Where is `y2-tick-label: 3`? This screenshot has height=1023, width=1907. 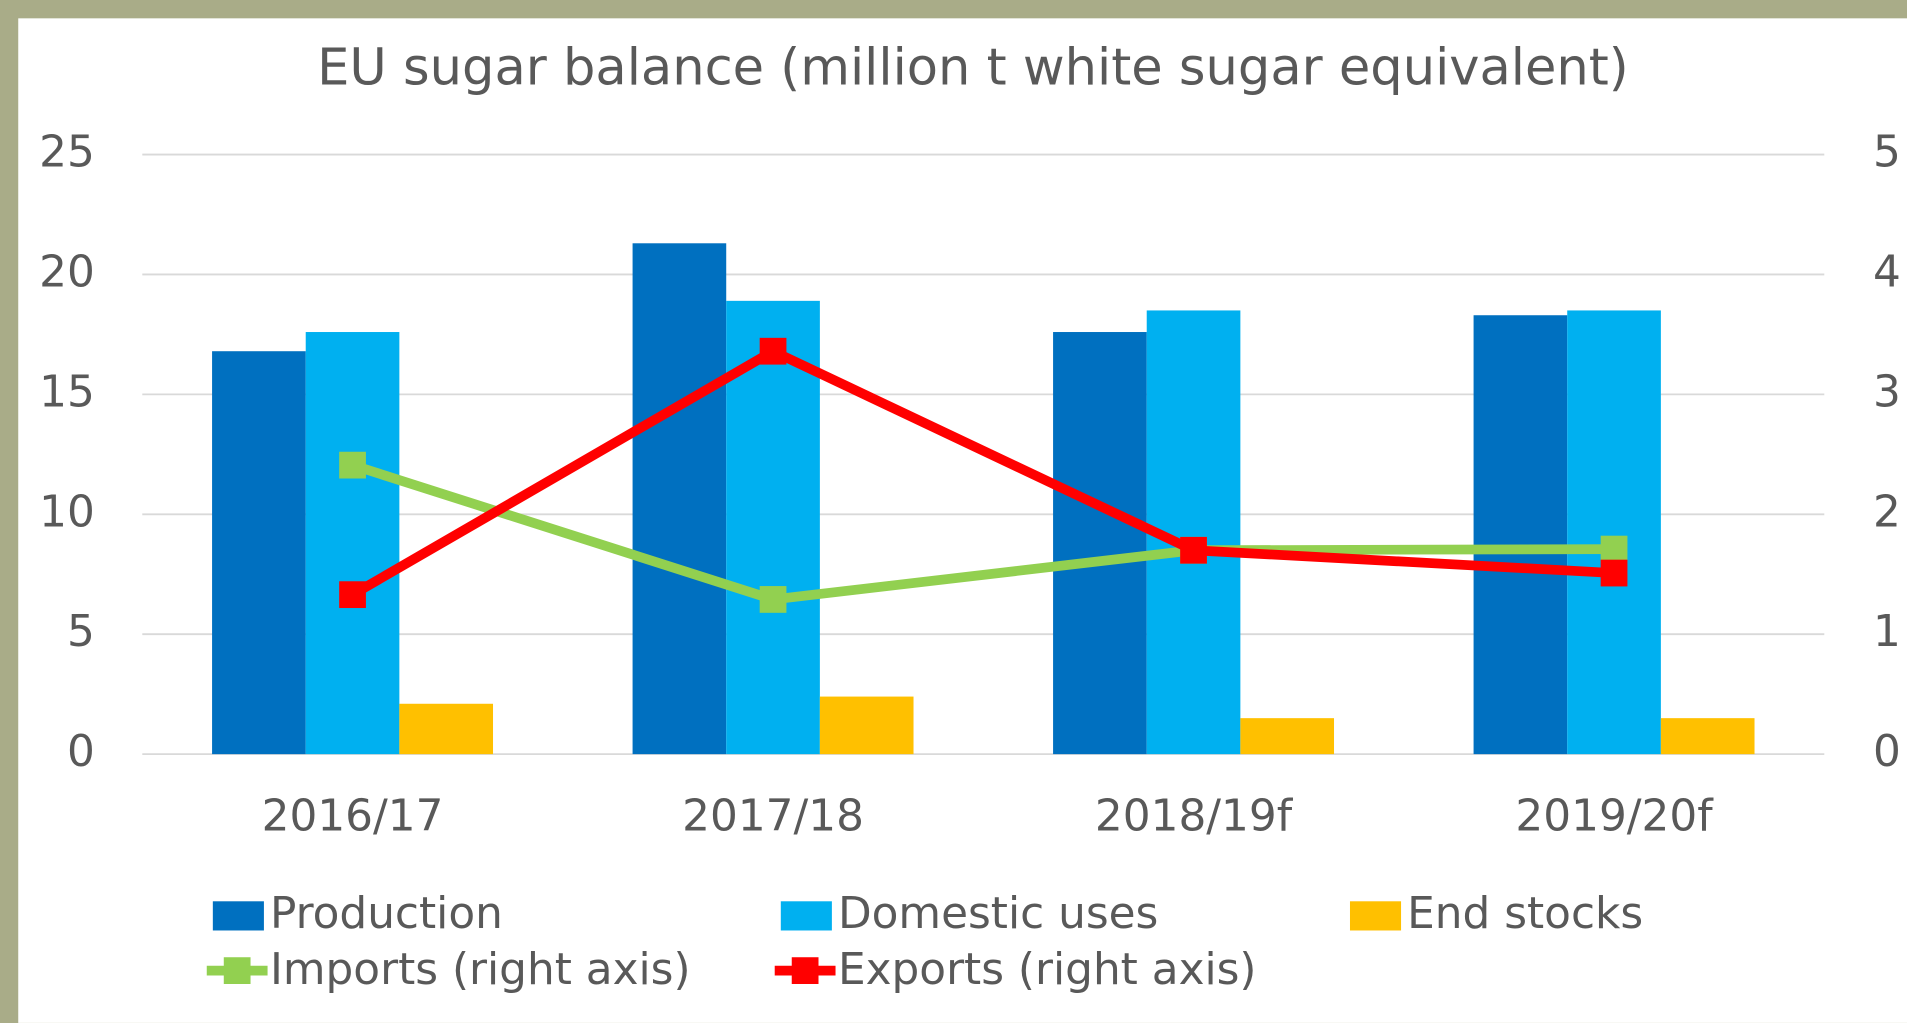
y2-tick-label: 3 is located at coordinates (1887, 391).